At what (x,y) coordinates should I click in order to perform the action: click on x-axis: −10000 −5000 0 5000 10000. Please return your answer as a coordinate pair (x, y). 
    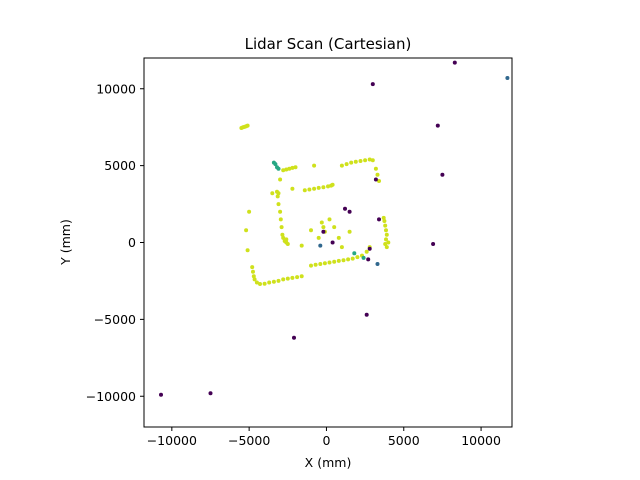
    Looking at the image, I should click on (324, 437).